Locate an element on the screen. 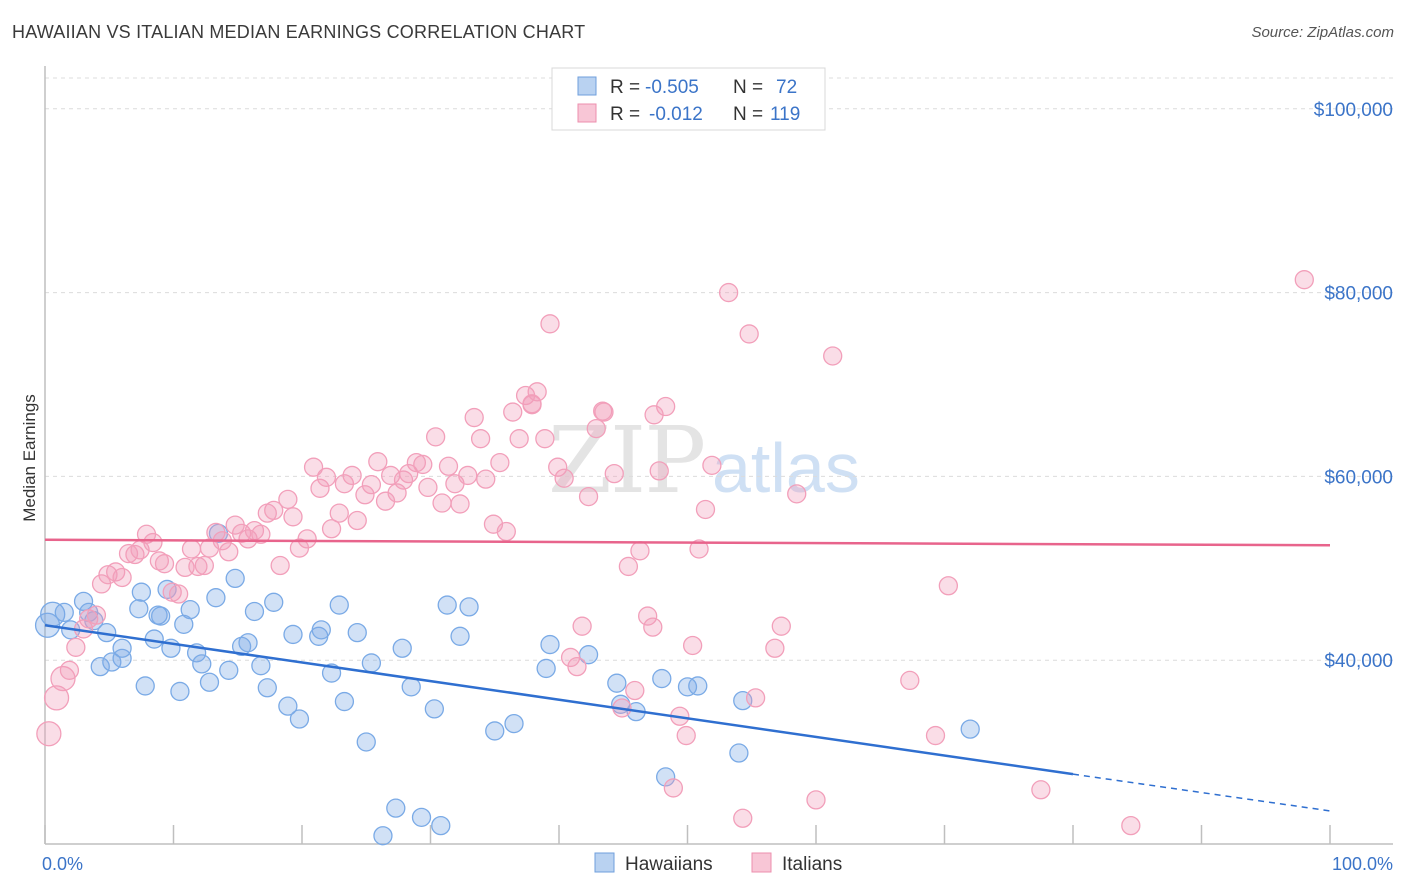 Image resolution: width=1406 pixels, height=892 pixels. watermark-zip: ZIP is located at coordinates (626, 460).